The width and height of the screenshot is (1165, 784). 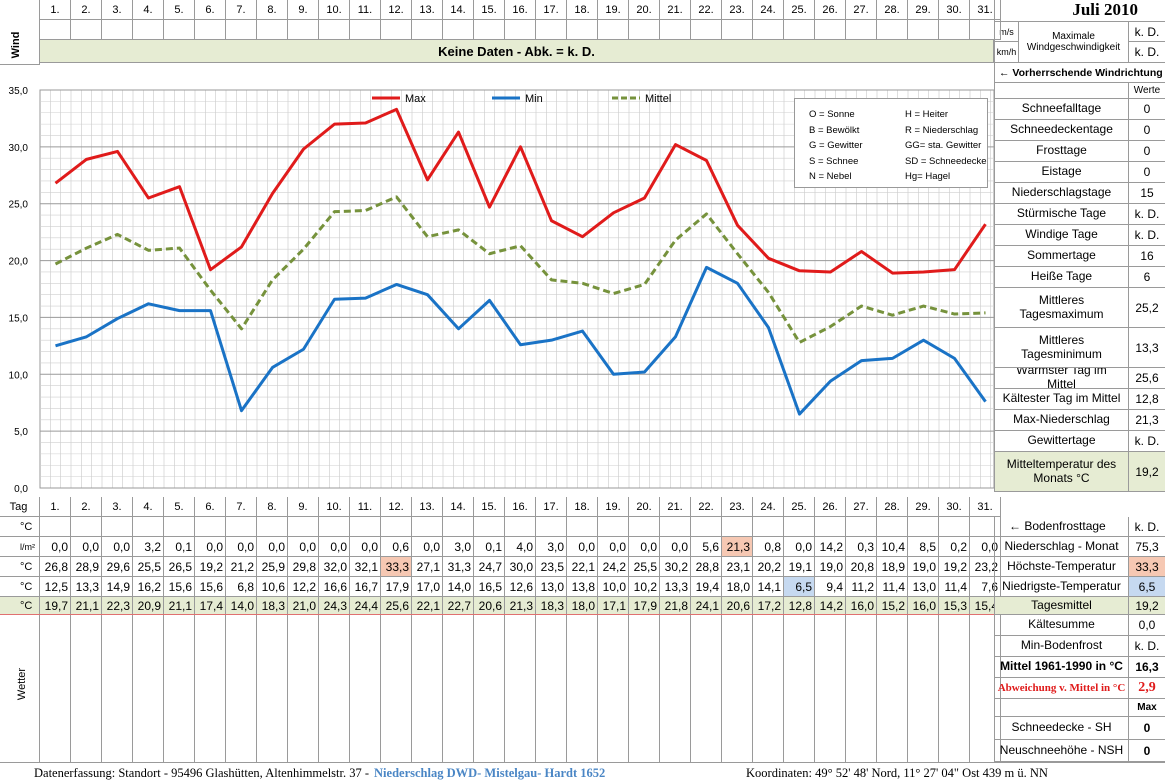 What do you see at coordinates (1061, 688) in the screenshot?
I see `stat-label: Abweichung v. Mittel in °C` at bounding box center [1061, 688].